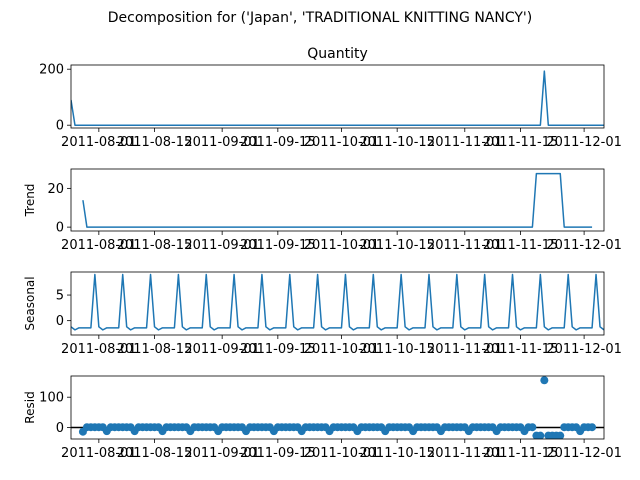 The height and width of the screenshot is (480, 640). What do you see at coordinates (30, 201) in the screenshot?
I see `y-axis-label: Trend` at bounding box center [30, 201].